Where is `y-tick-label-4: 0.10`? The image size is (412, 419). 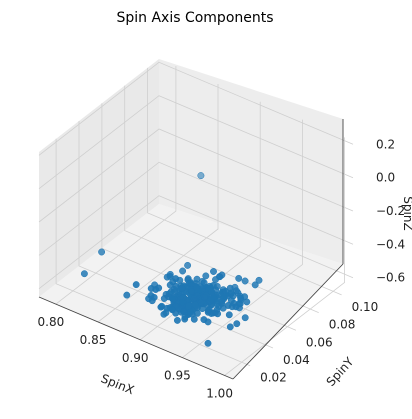
y-tick-label-4: 0.10 is located at coordinates (365, 307).